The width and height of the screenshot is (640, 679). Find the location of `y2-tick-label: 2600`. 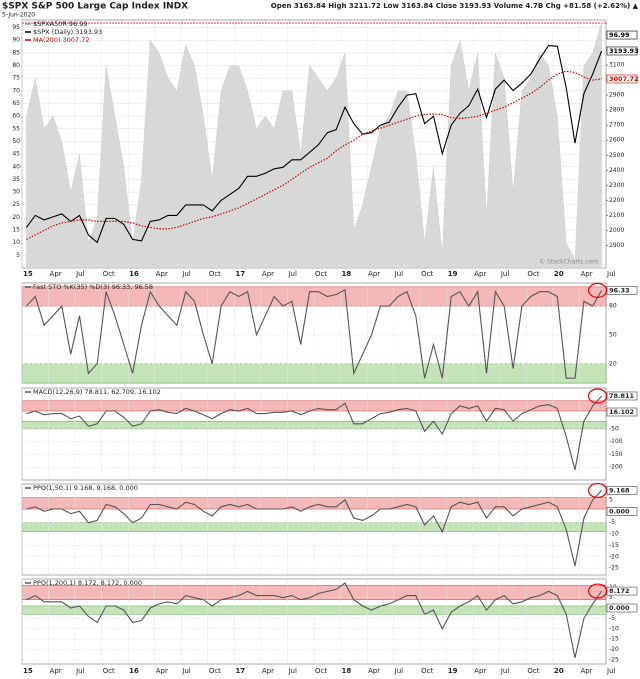

y2-tick-label: 2600 is located at coordinates (616, 140).